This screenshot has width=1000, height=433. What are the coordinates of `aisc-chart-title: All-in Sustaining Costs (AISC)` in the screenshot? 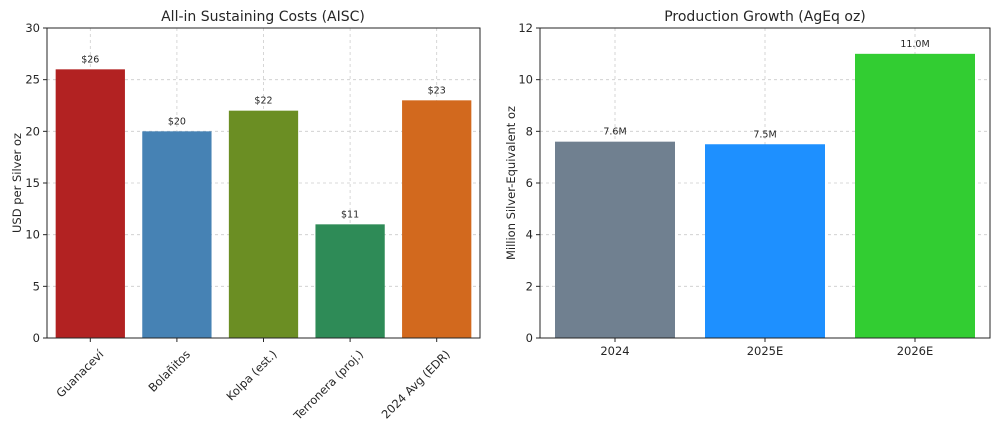 It's located at (263, 17).